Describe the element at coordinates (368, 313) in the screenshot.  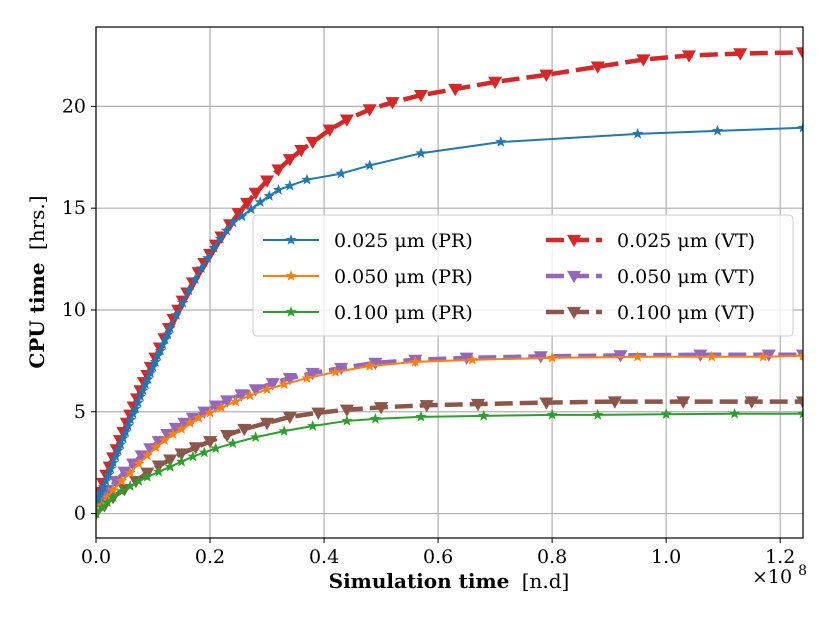
I see `legend-0-100-m-pr: 0.100 μm (PR)` at that location.